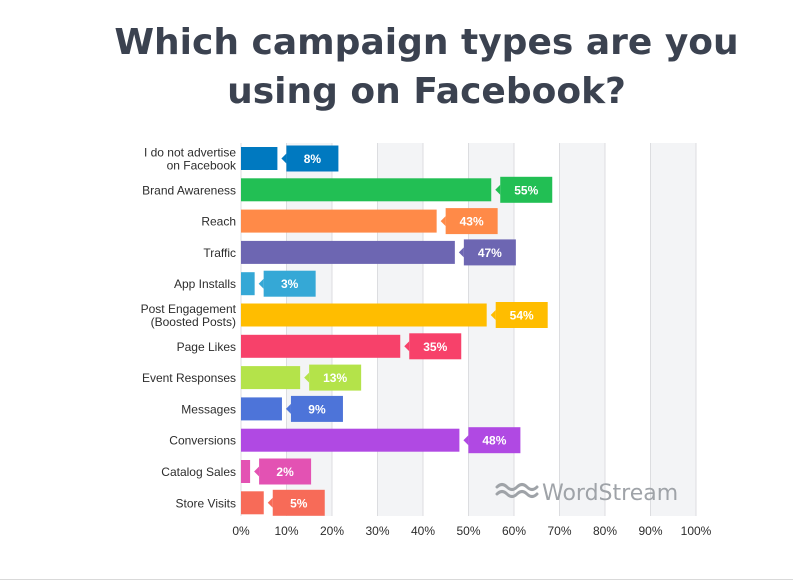  Describe the element at coordinates (610, 493) in the screenshot. I see `watermark-text: WordStream` at that location.